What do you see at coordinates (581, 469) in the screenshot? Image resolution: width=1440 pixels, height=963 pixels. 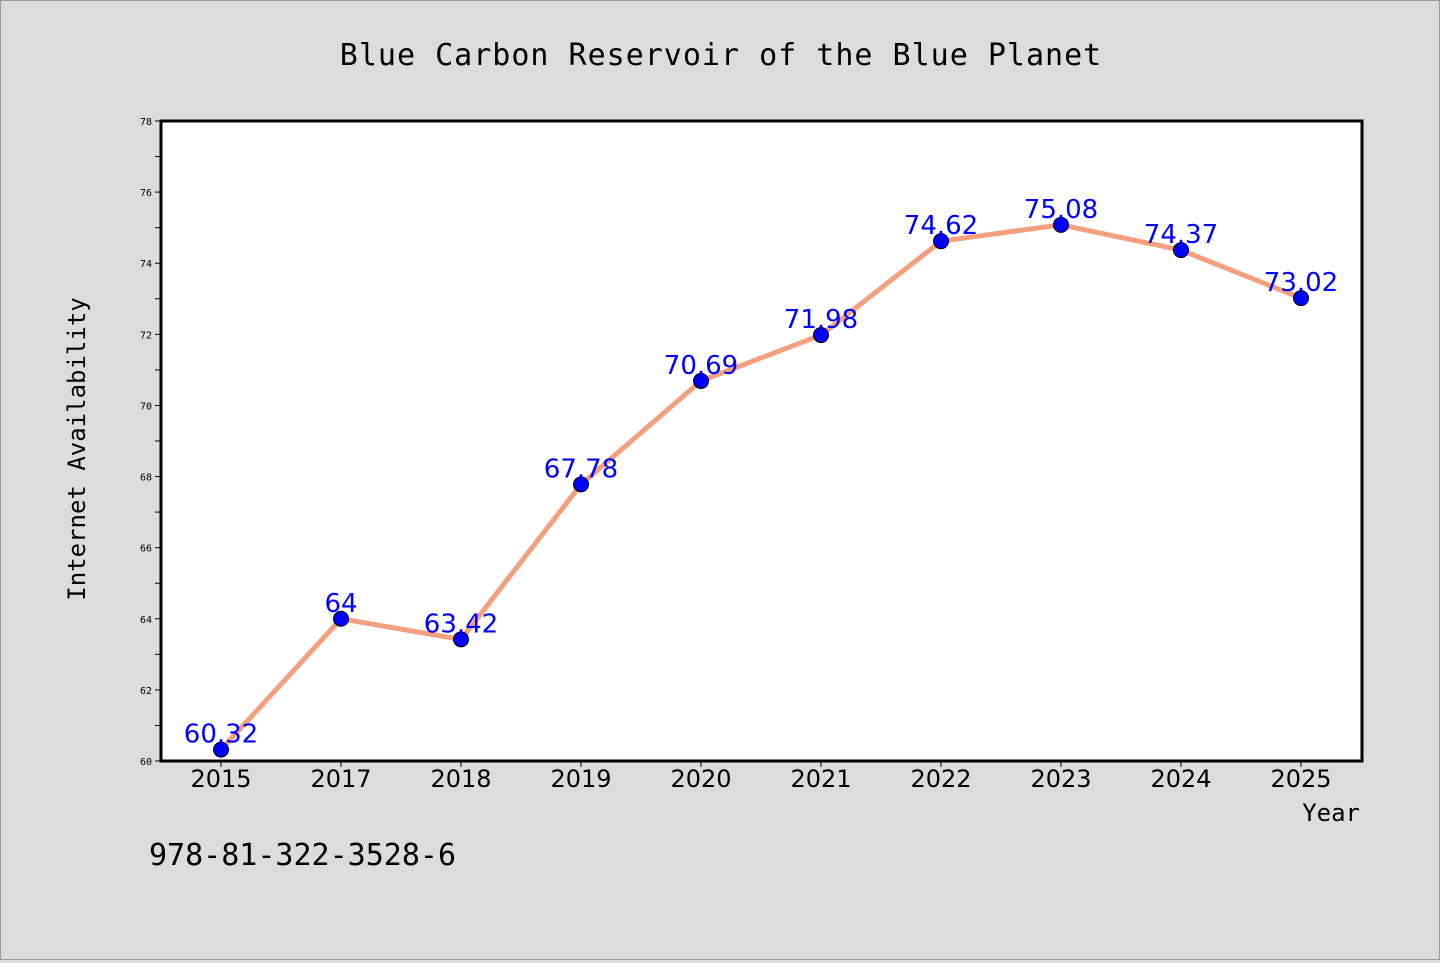 I see `data-label: 67.78` at bounding box center [581, 469].